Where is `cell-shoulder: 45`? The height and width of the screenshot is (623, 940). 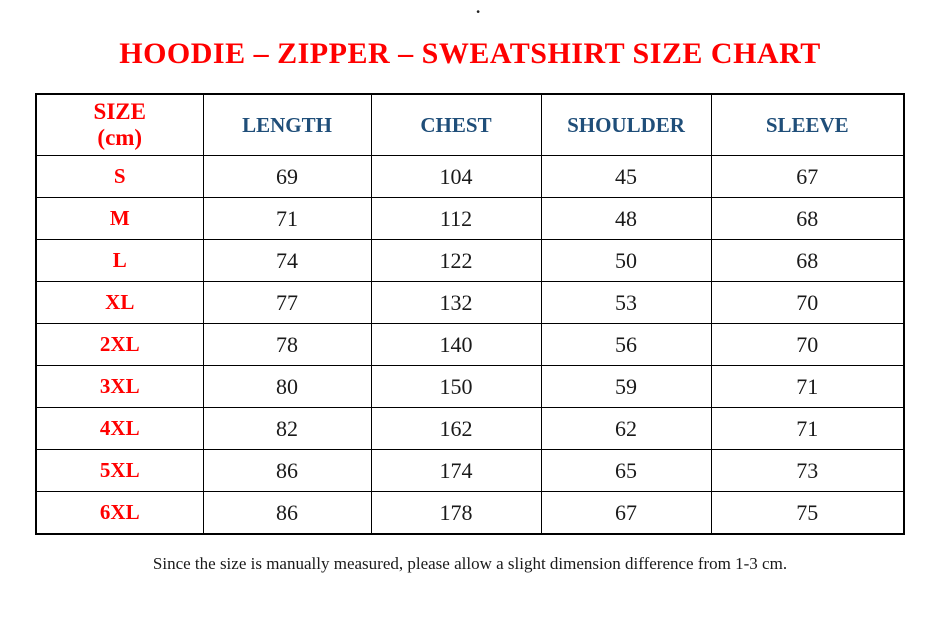 cell-shoulder: 45 is located at coordinates (626, 176).